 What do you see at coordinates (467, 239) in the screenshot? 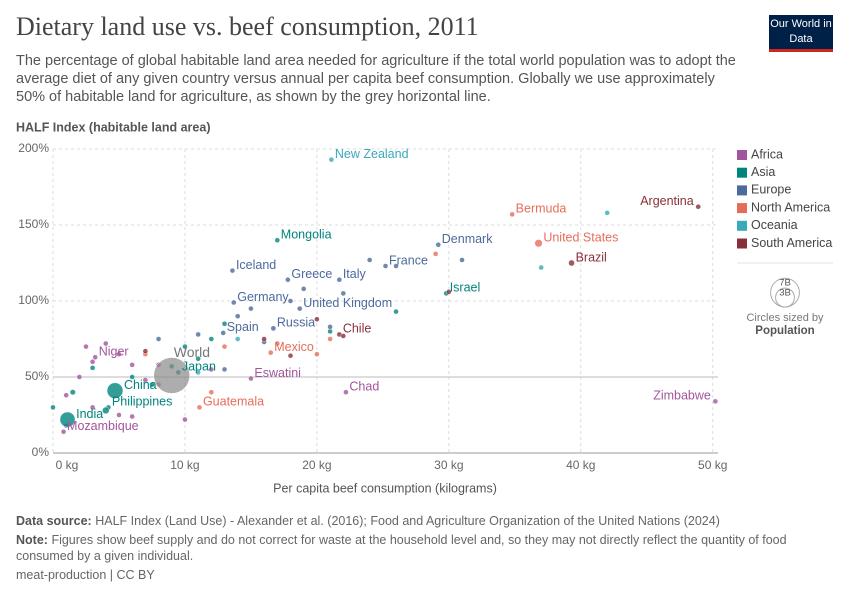
I see `data-label: Denmark` at bounding box center [467, 239].